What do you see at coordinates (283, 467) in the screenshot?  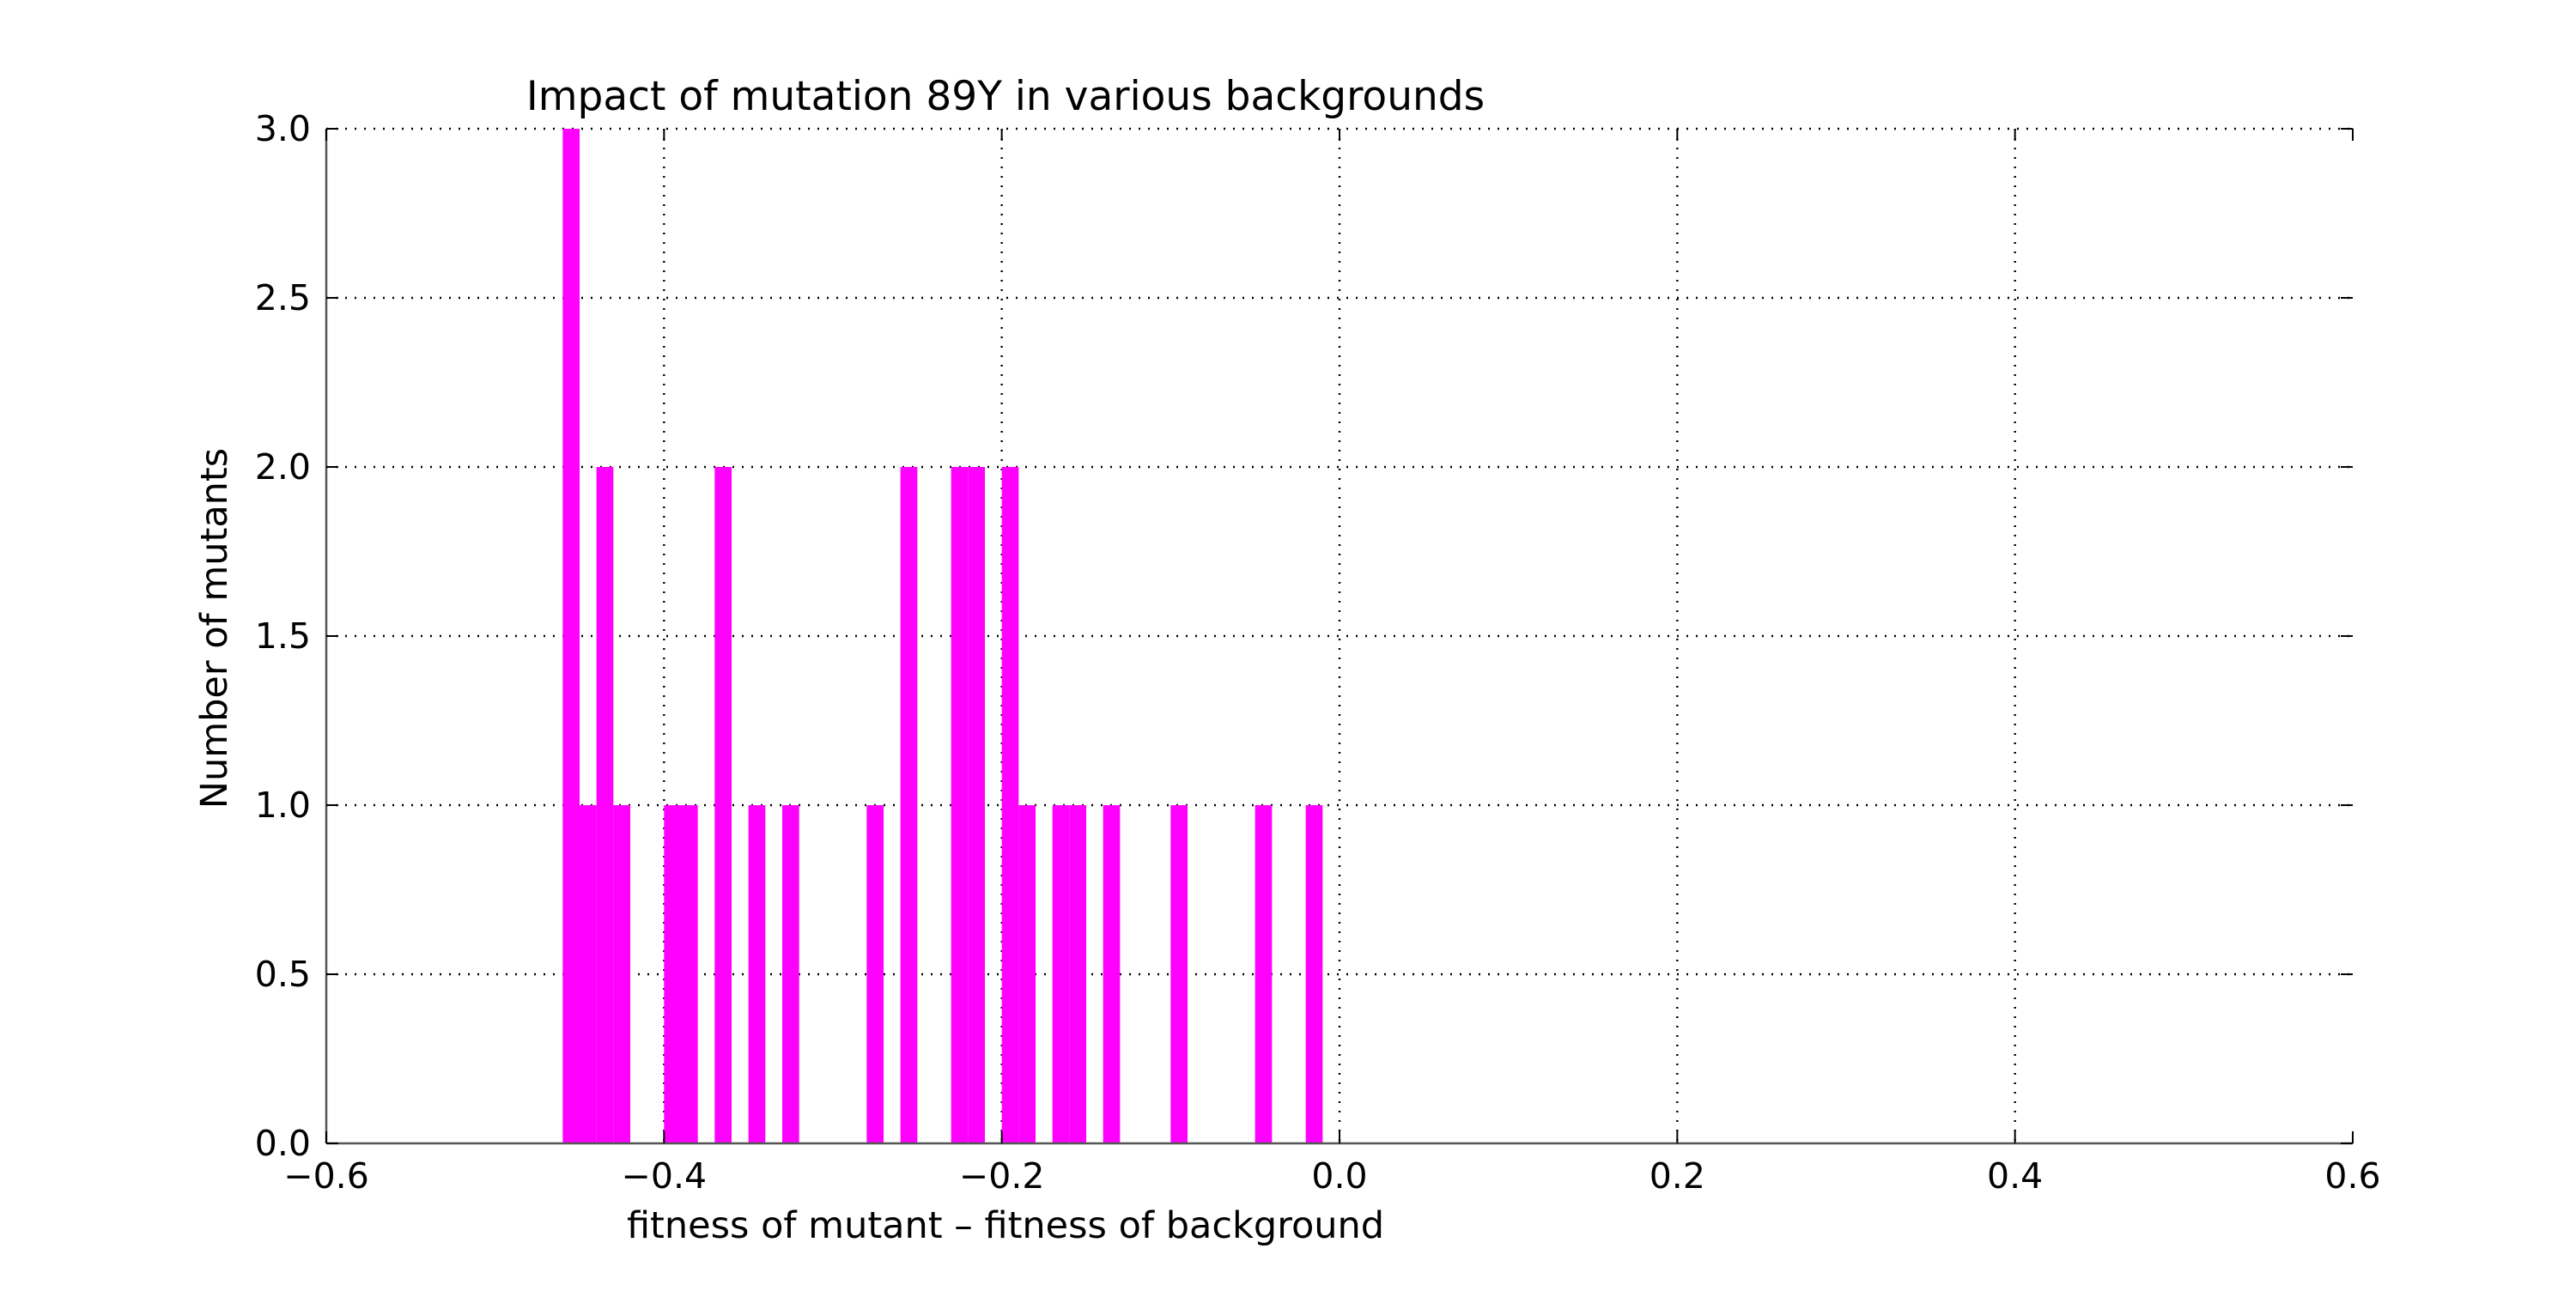 I see `y-tick-label: 2.0` at bounding box center [283, 467].